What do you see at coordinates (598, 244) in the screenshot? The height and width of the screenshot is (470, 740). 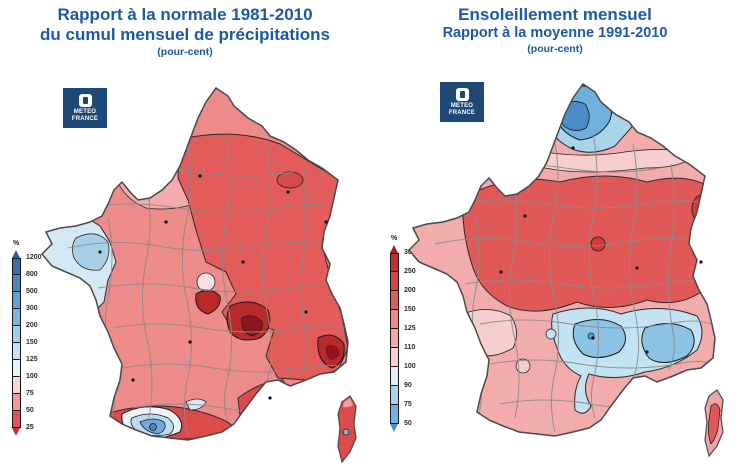 I see `region-burgundy-sunnier-spot` at bounding box center [598, 244].